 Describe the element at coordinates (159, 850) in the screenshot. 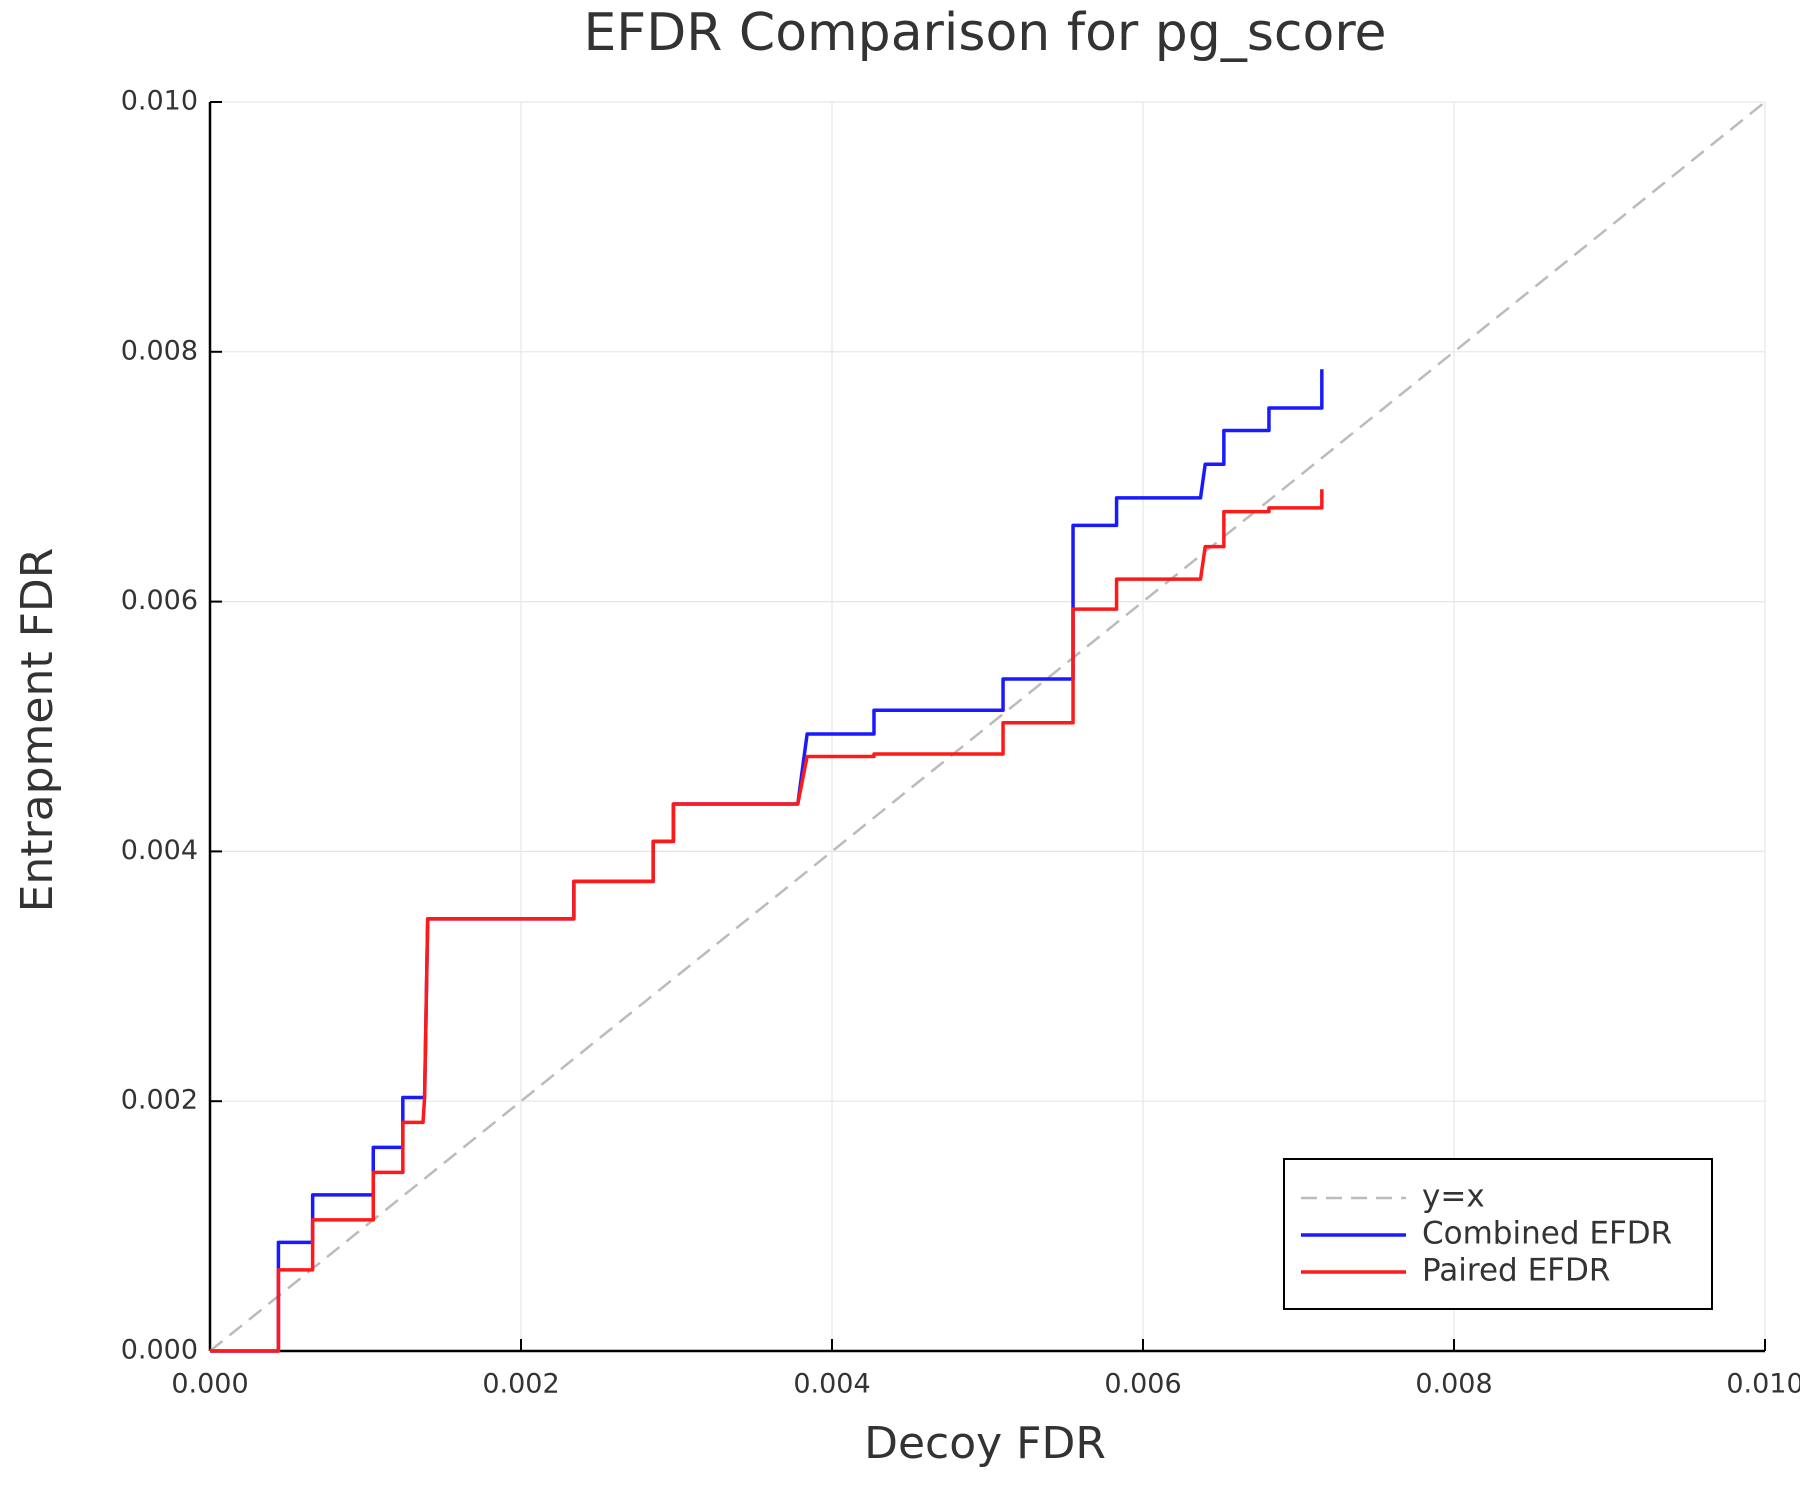

I see `y-tick-label: 0.004` at that location.